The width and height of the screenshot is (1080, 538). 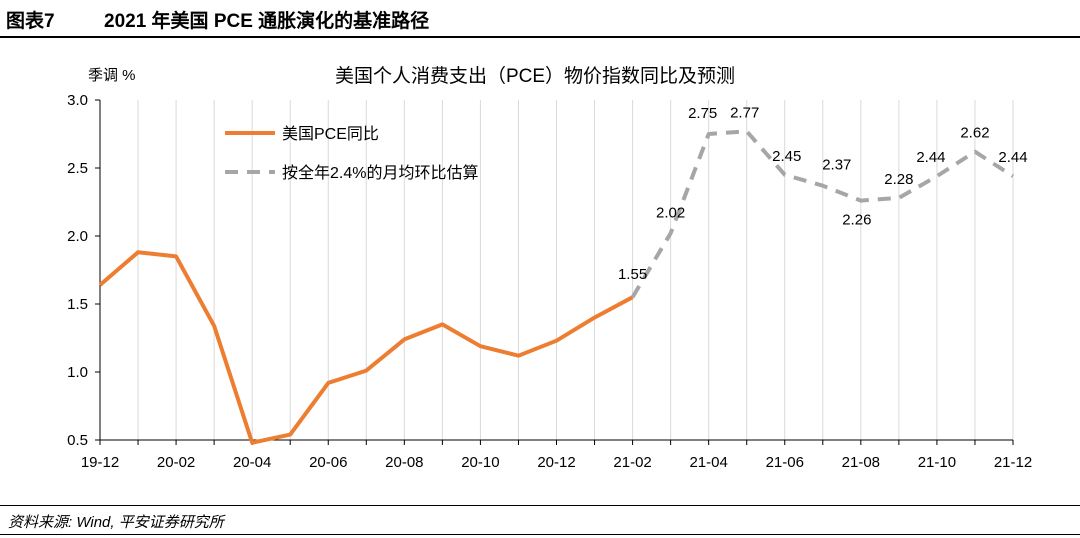 I want to click on y-tick-label: 2.5, so click(x=77, y=168).